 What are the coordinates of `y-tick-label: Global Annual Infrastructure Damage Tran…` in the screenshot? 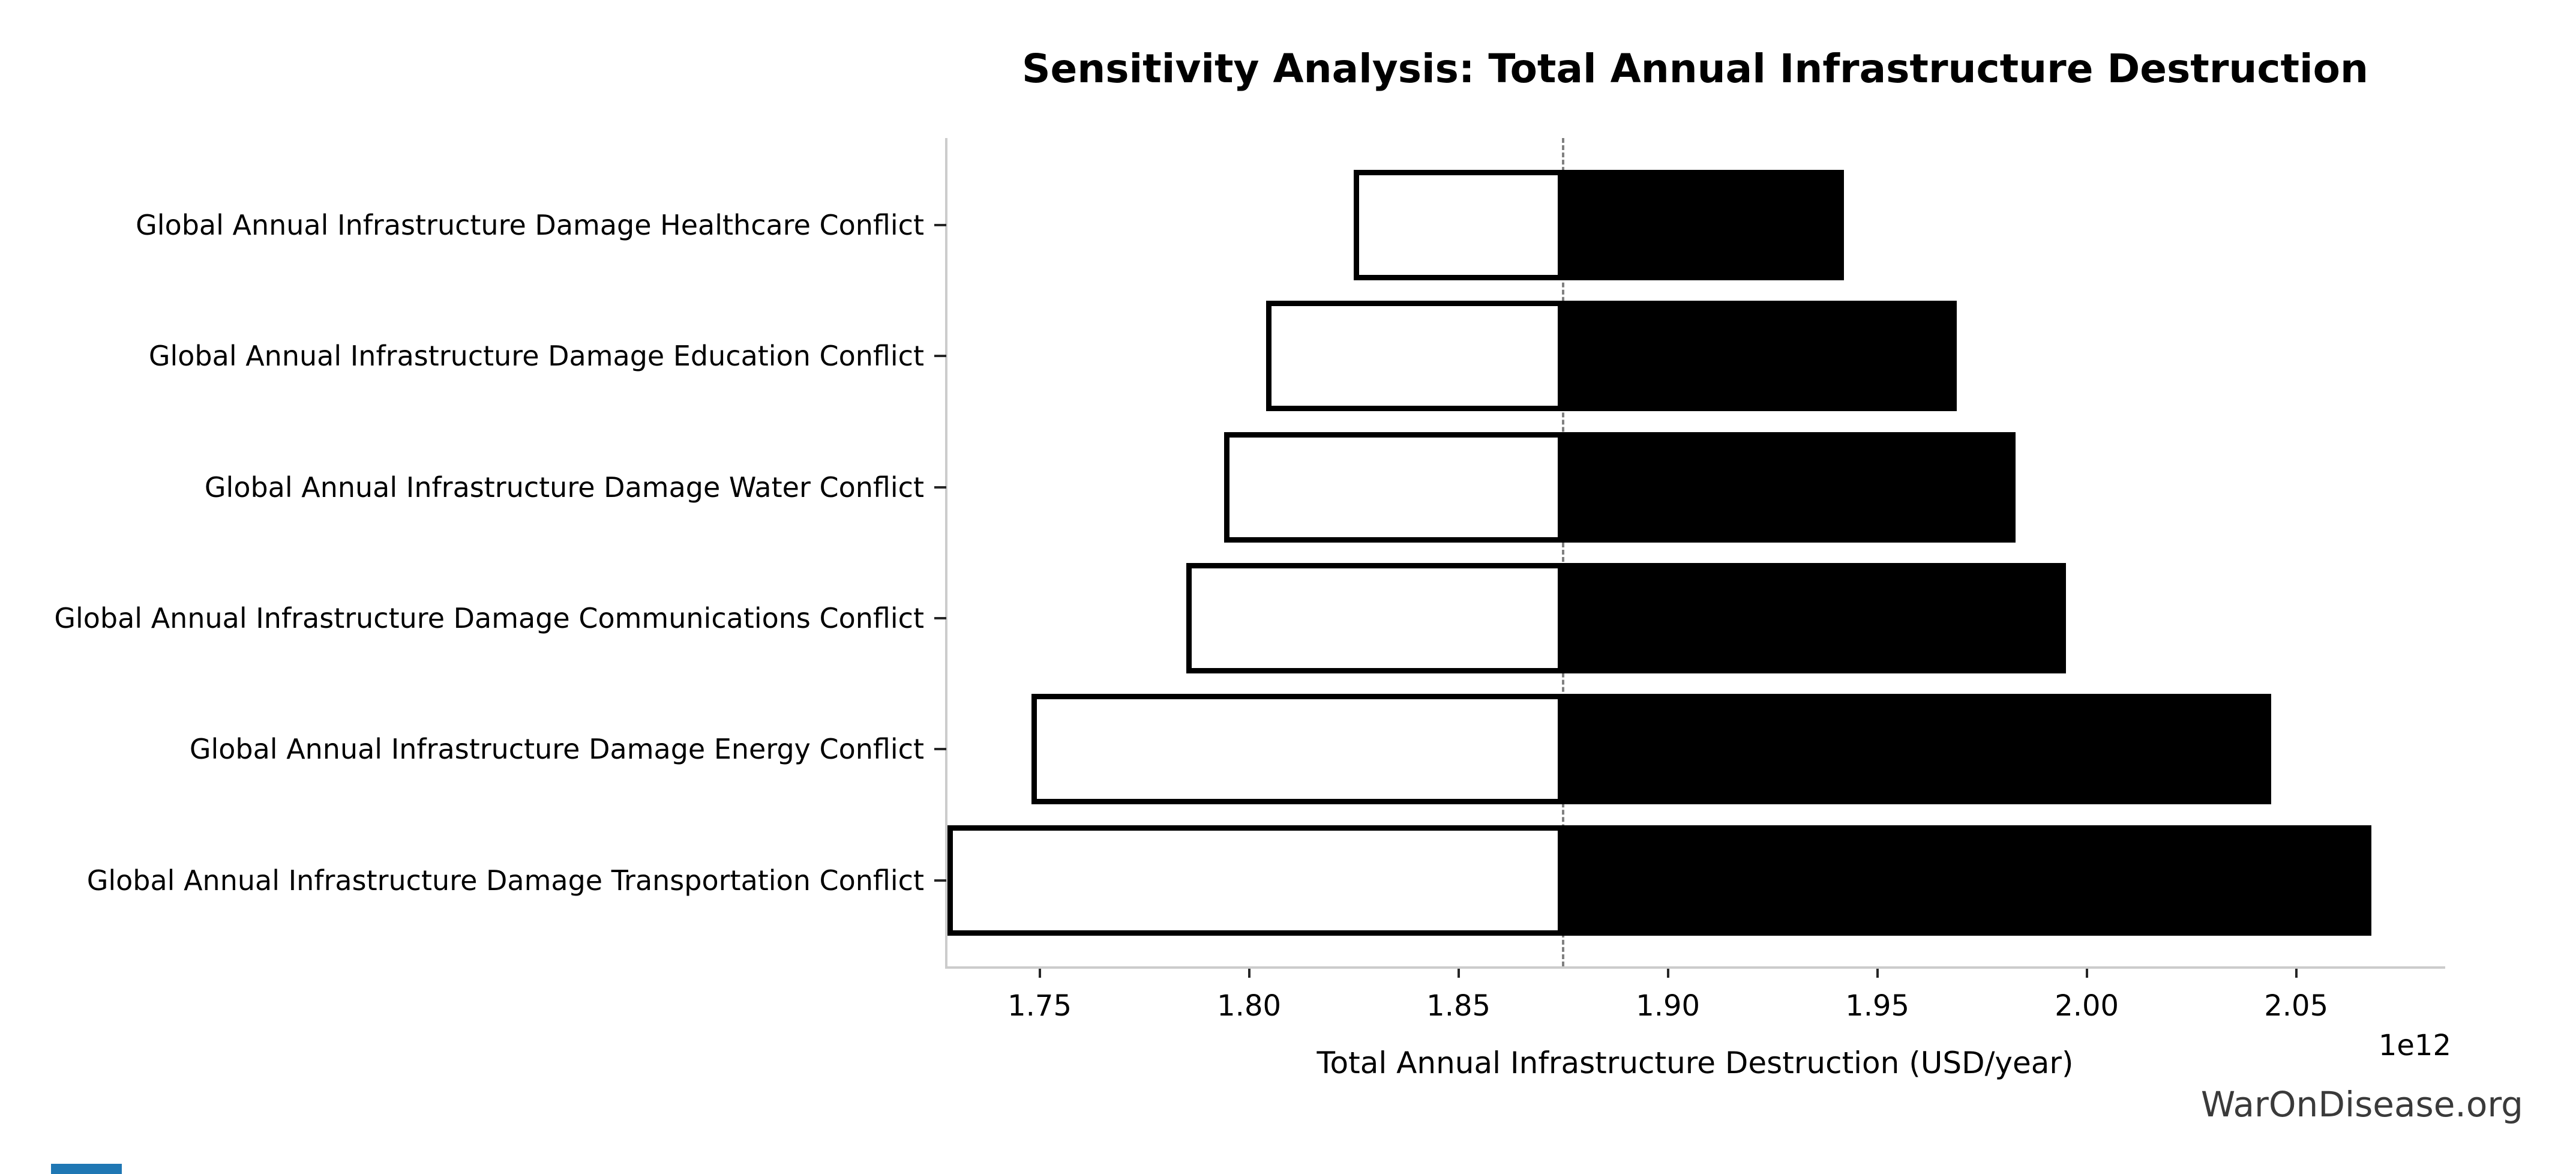 It's located at (505, 881).